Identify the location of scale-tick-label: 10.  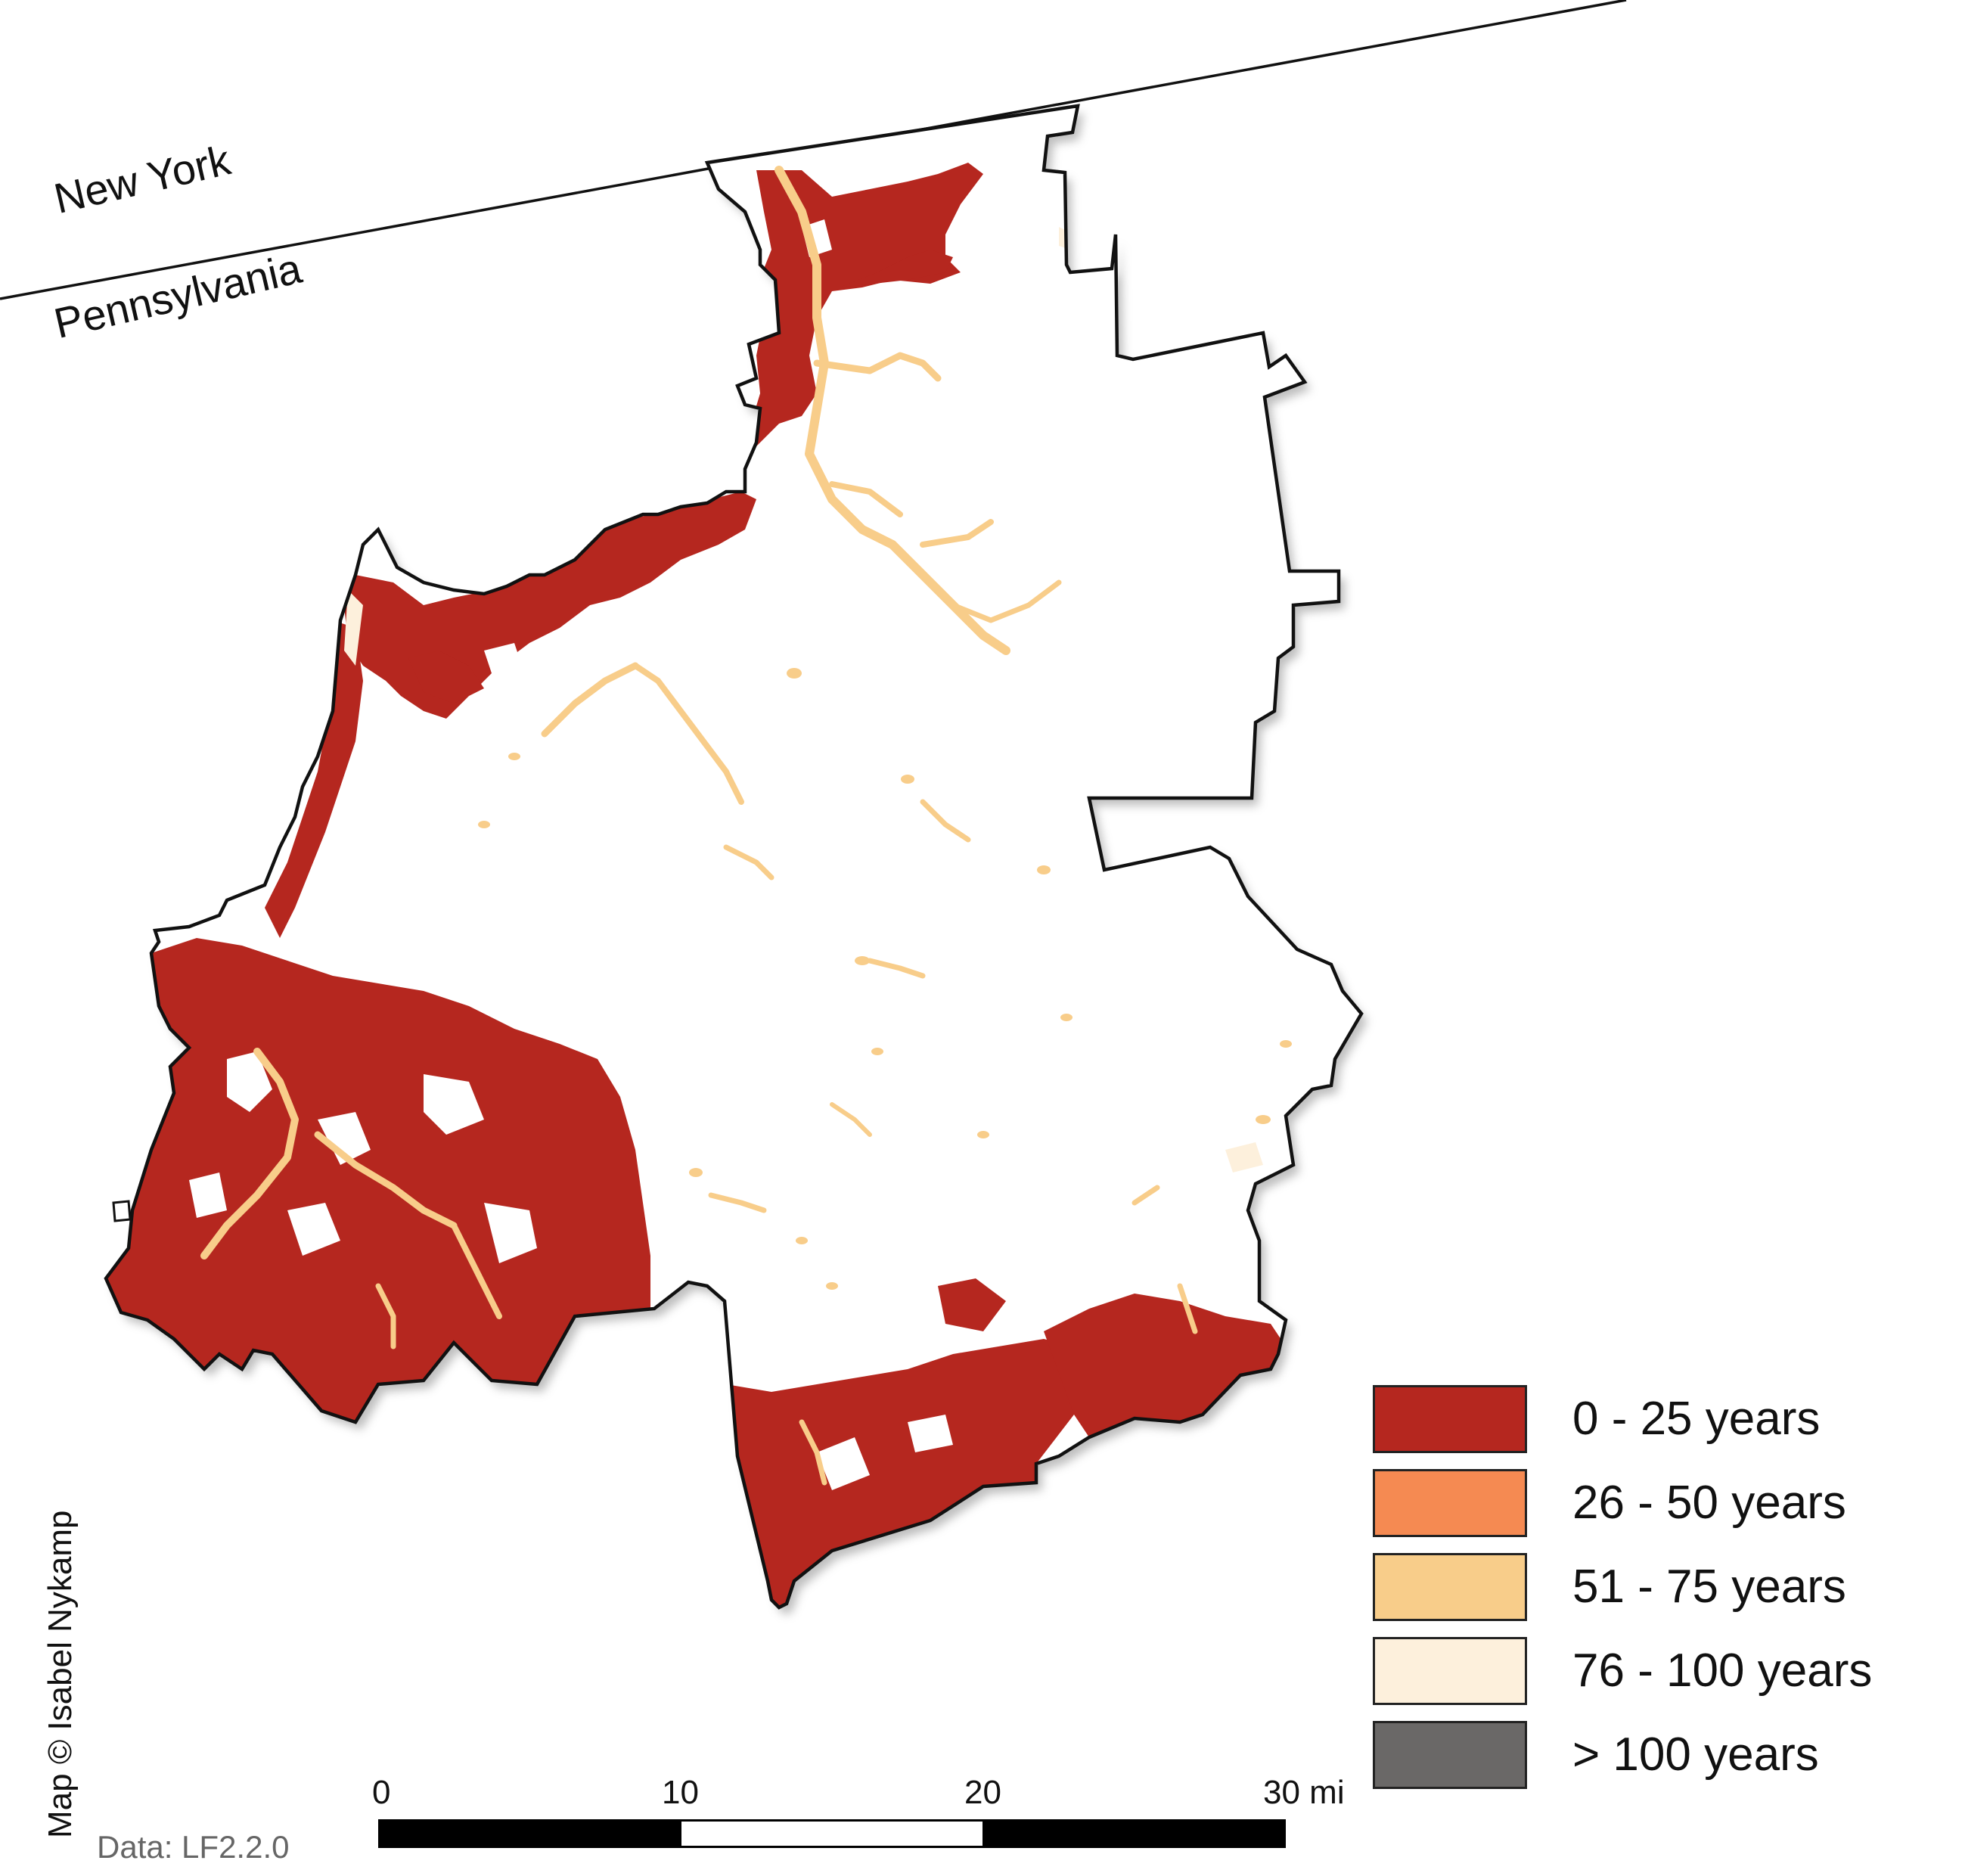
(680, 1792).